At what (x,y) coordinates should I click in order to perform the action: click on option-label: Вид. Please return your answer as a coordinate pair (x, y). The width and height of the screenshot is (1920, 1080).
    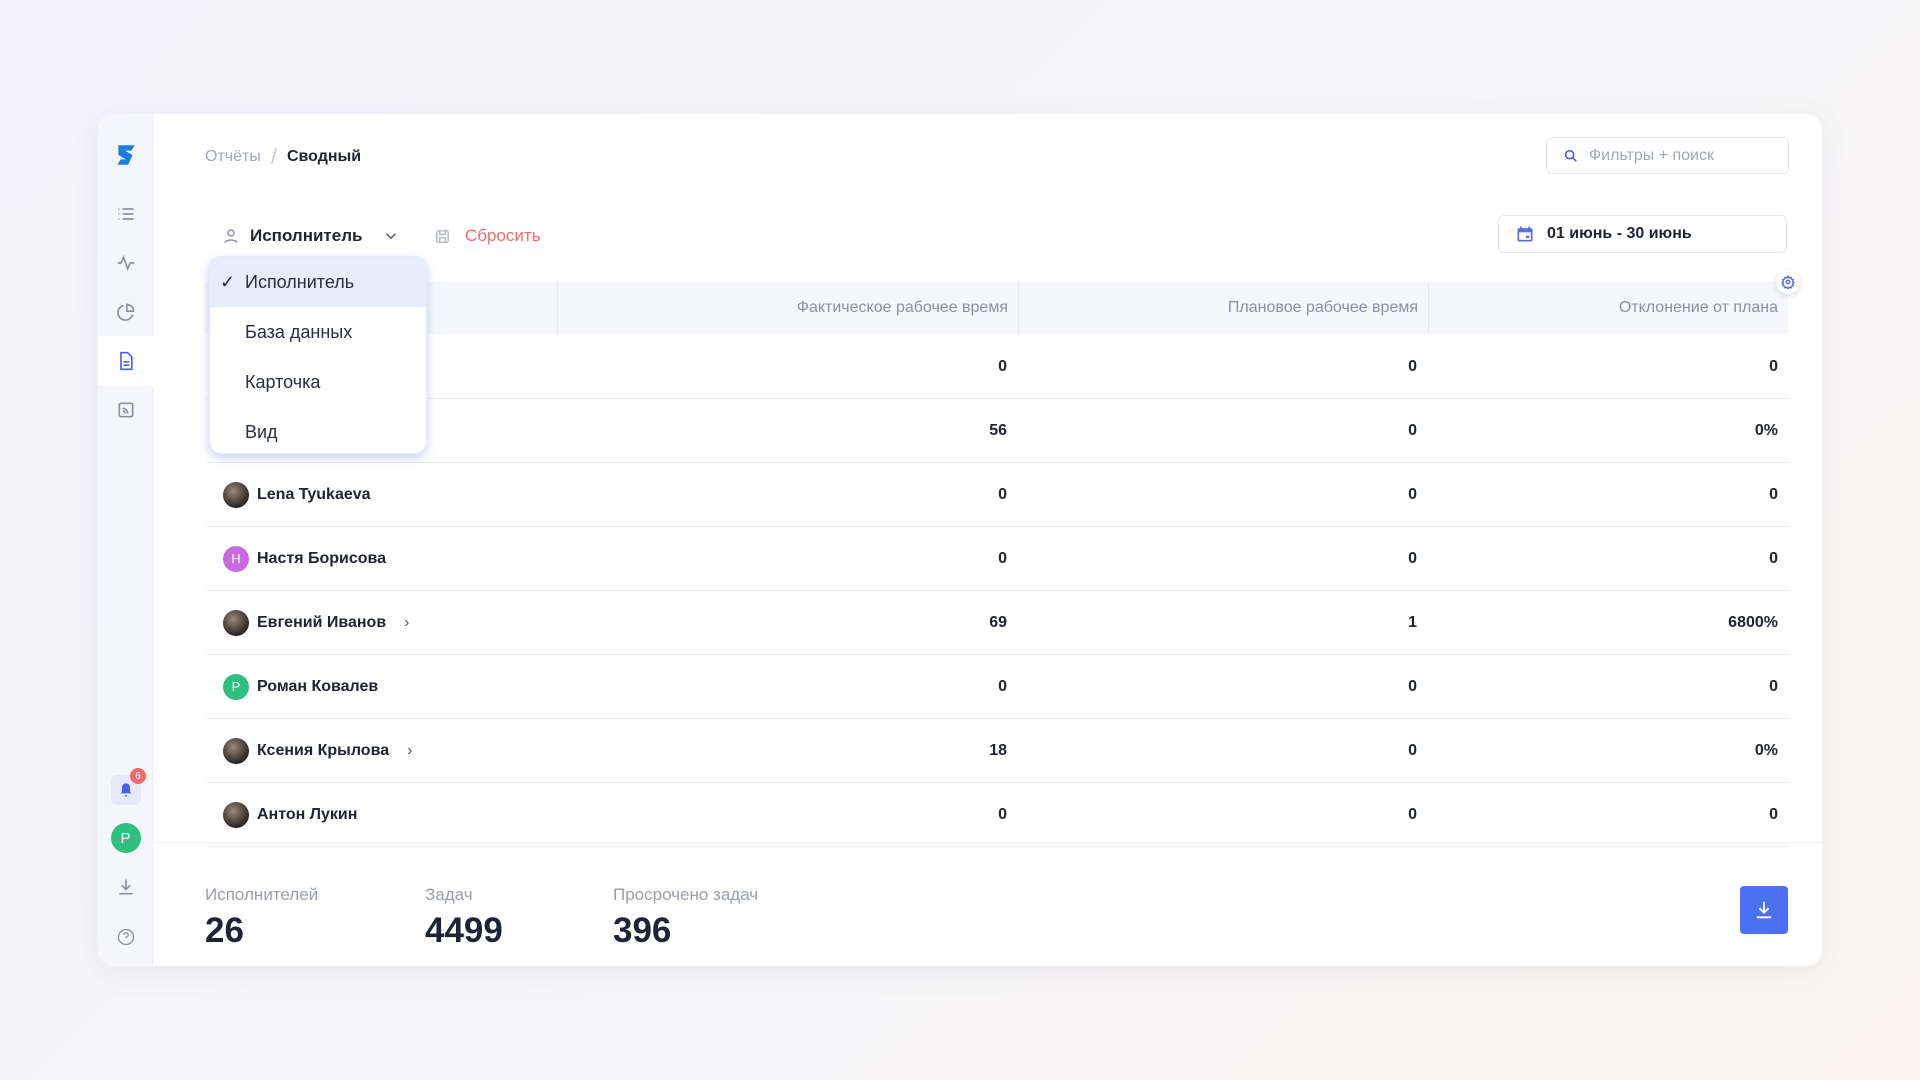
    Looking at the image, I should click on (261, 431).